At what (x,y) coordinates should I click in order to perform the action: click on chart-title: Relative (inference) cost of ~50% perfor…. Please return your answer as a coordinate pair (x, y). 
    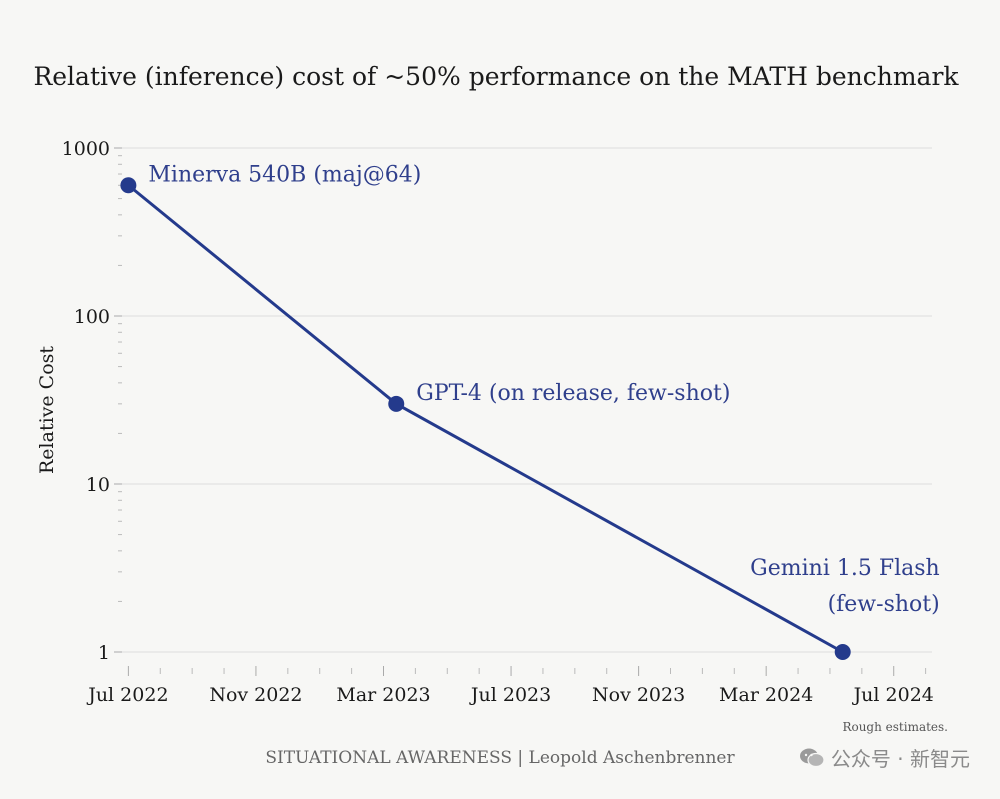
    Looking at the image, I should click on (496, 76).